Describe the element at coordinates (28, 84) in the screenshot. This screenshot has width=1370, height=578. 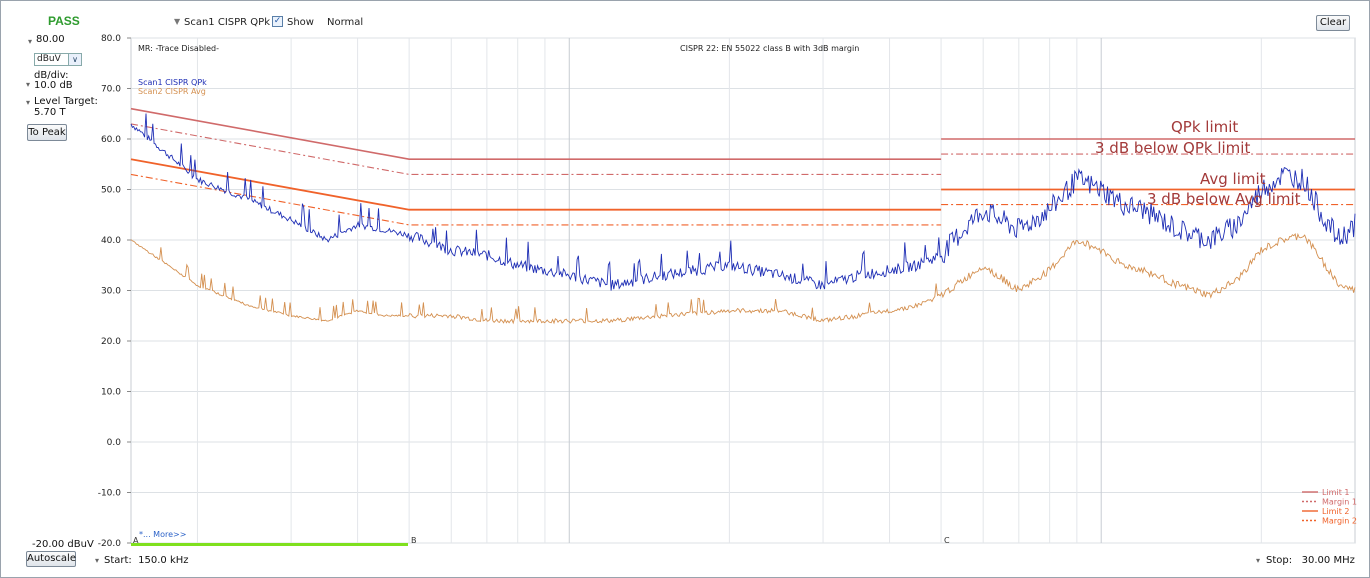
I see `db-div-spin-icon: ▾` at that location.